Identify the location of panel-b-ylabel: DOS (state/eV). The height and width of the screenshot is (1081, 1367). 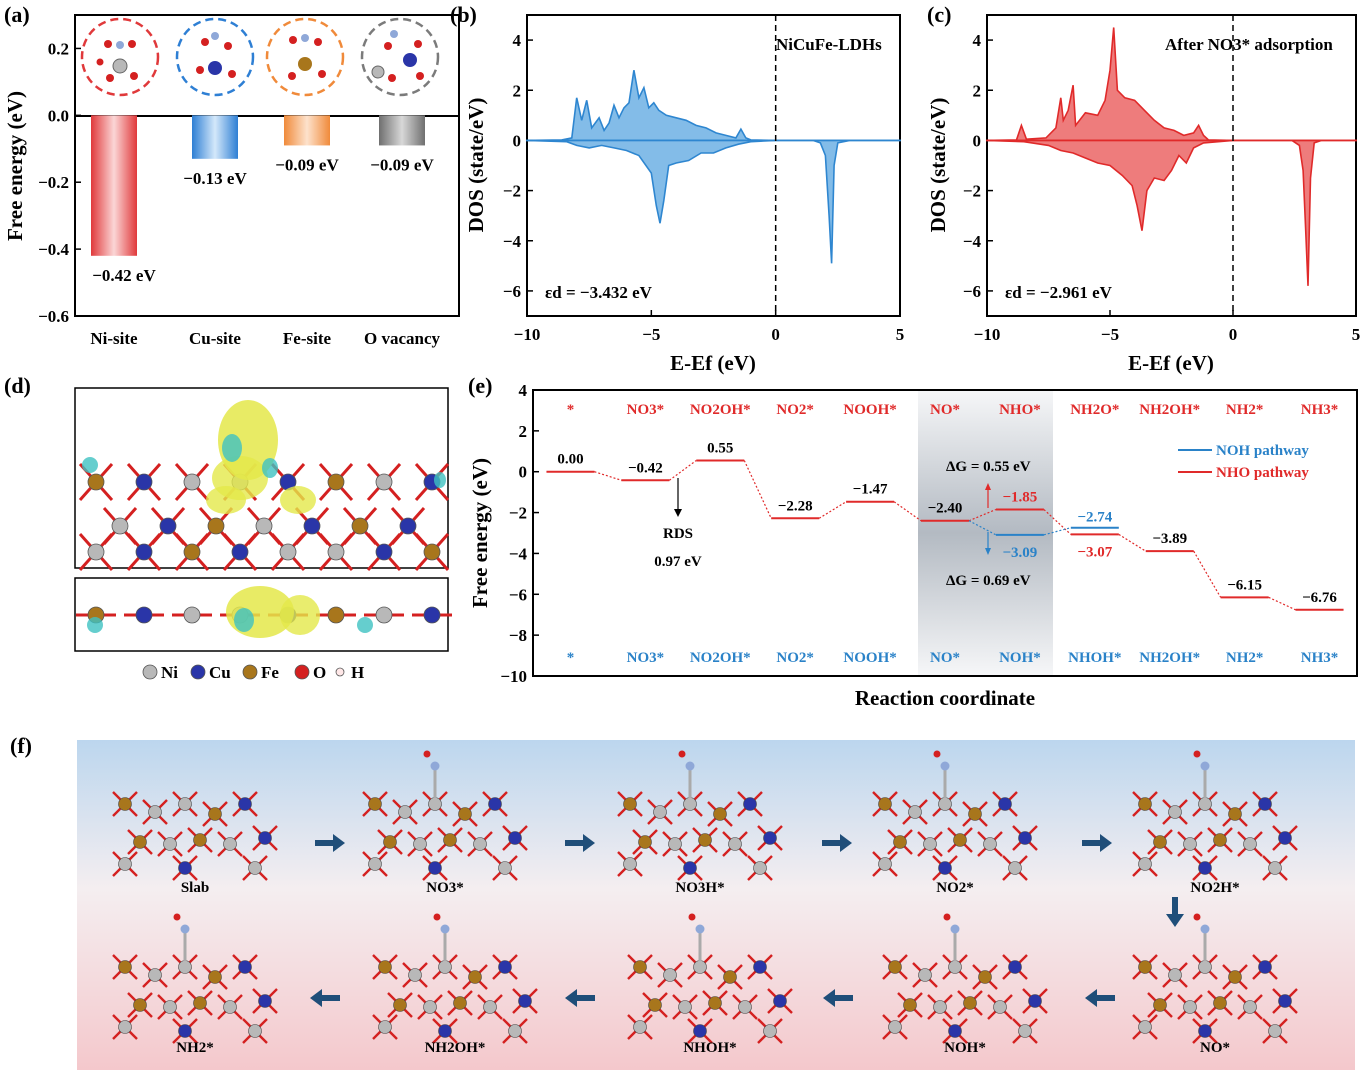
(476, 165).